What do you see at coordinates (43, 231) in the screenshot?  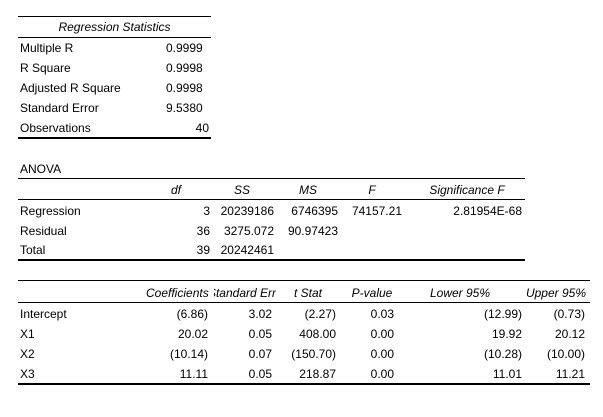 I see `anova-row-label: Residual` at bounding box center [43, 231].